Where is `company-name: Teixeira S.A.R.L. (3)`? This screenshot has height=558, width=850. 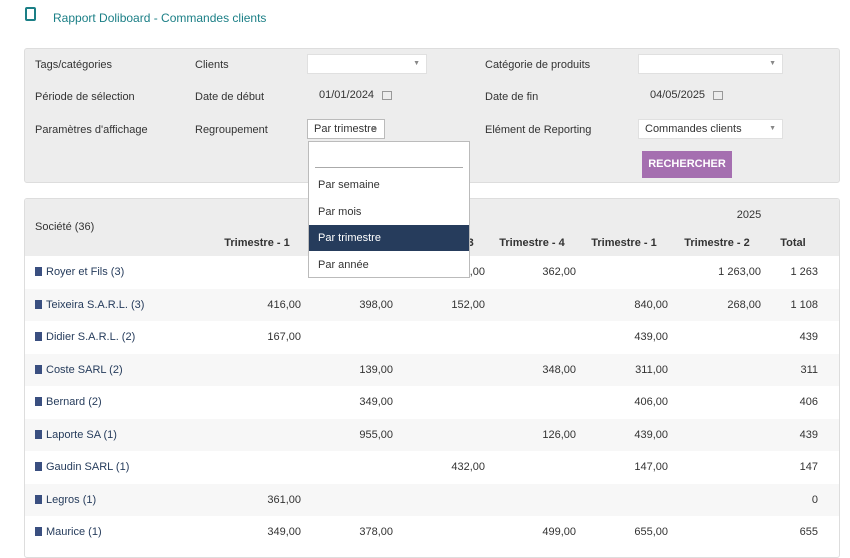
company-name: Teixeira S.A.R.L. (3) is located at coordinates (95, 304).